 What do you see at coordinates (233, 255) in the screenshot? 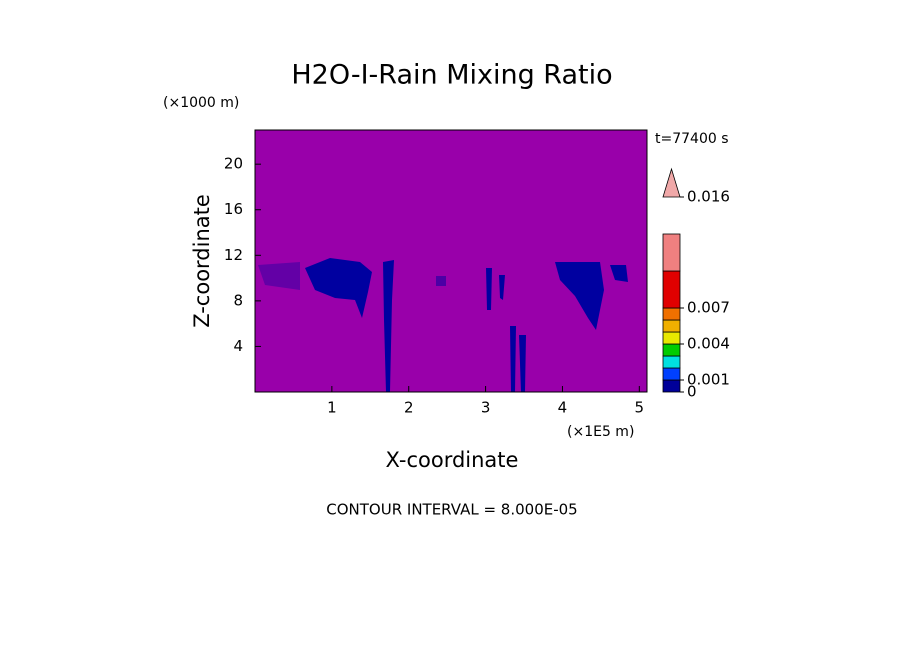
I see `y-tick-label: 12` at bounding box center [233, 255].